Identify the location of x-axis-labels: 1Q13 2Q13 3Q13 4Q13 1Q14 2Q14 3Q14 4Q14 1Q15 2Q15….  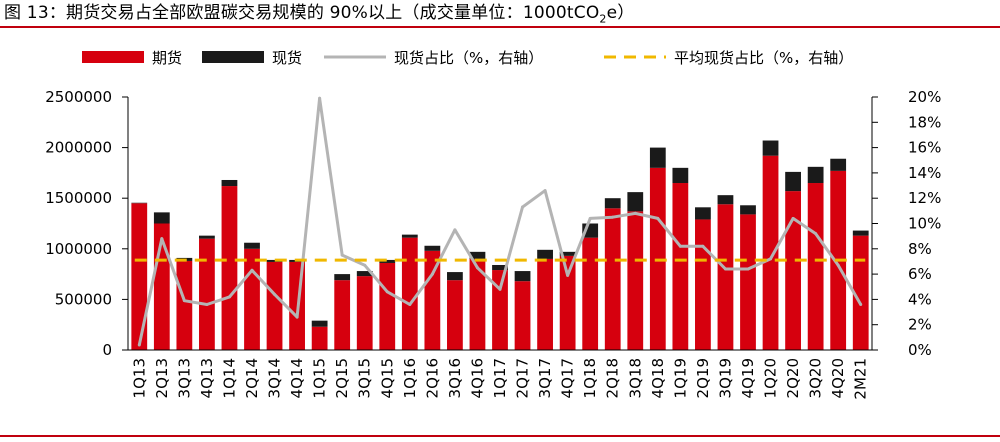
(499, 379).